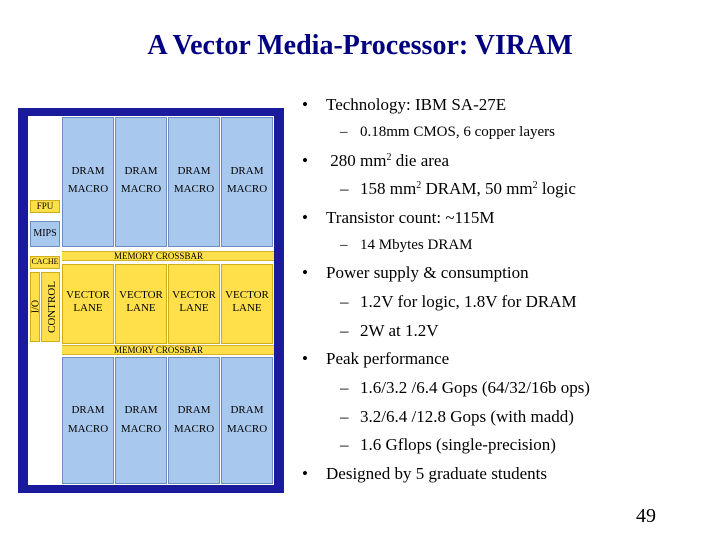 The height and width of the screenshot is (540, 720). Describe the element at coordinates (475, 387) in the screenshot. I see `sub-bullet-text: 1.6/3.2 /6.4 Gops (64/32/16b ops)` at that location.